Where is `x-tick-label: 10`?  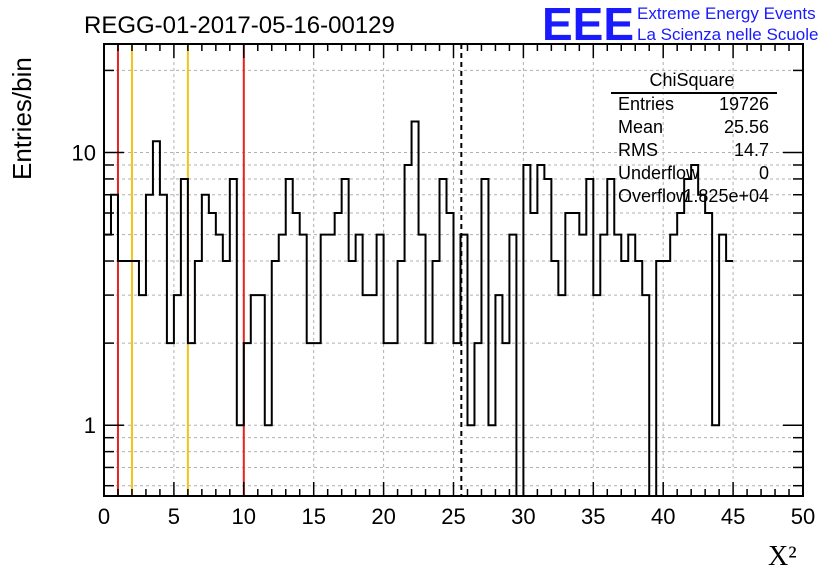
x-tick-label: 10 is located at coordinates (244, 516).